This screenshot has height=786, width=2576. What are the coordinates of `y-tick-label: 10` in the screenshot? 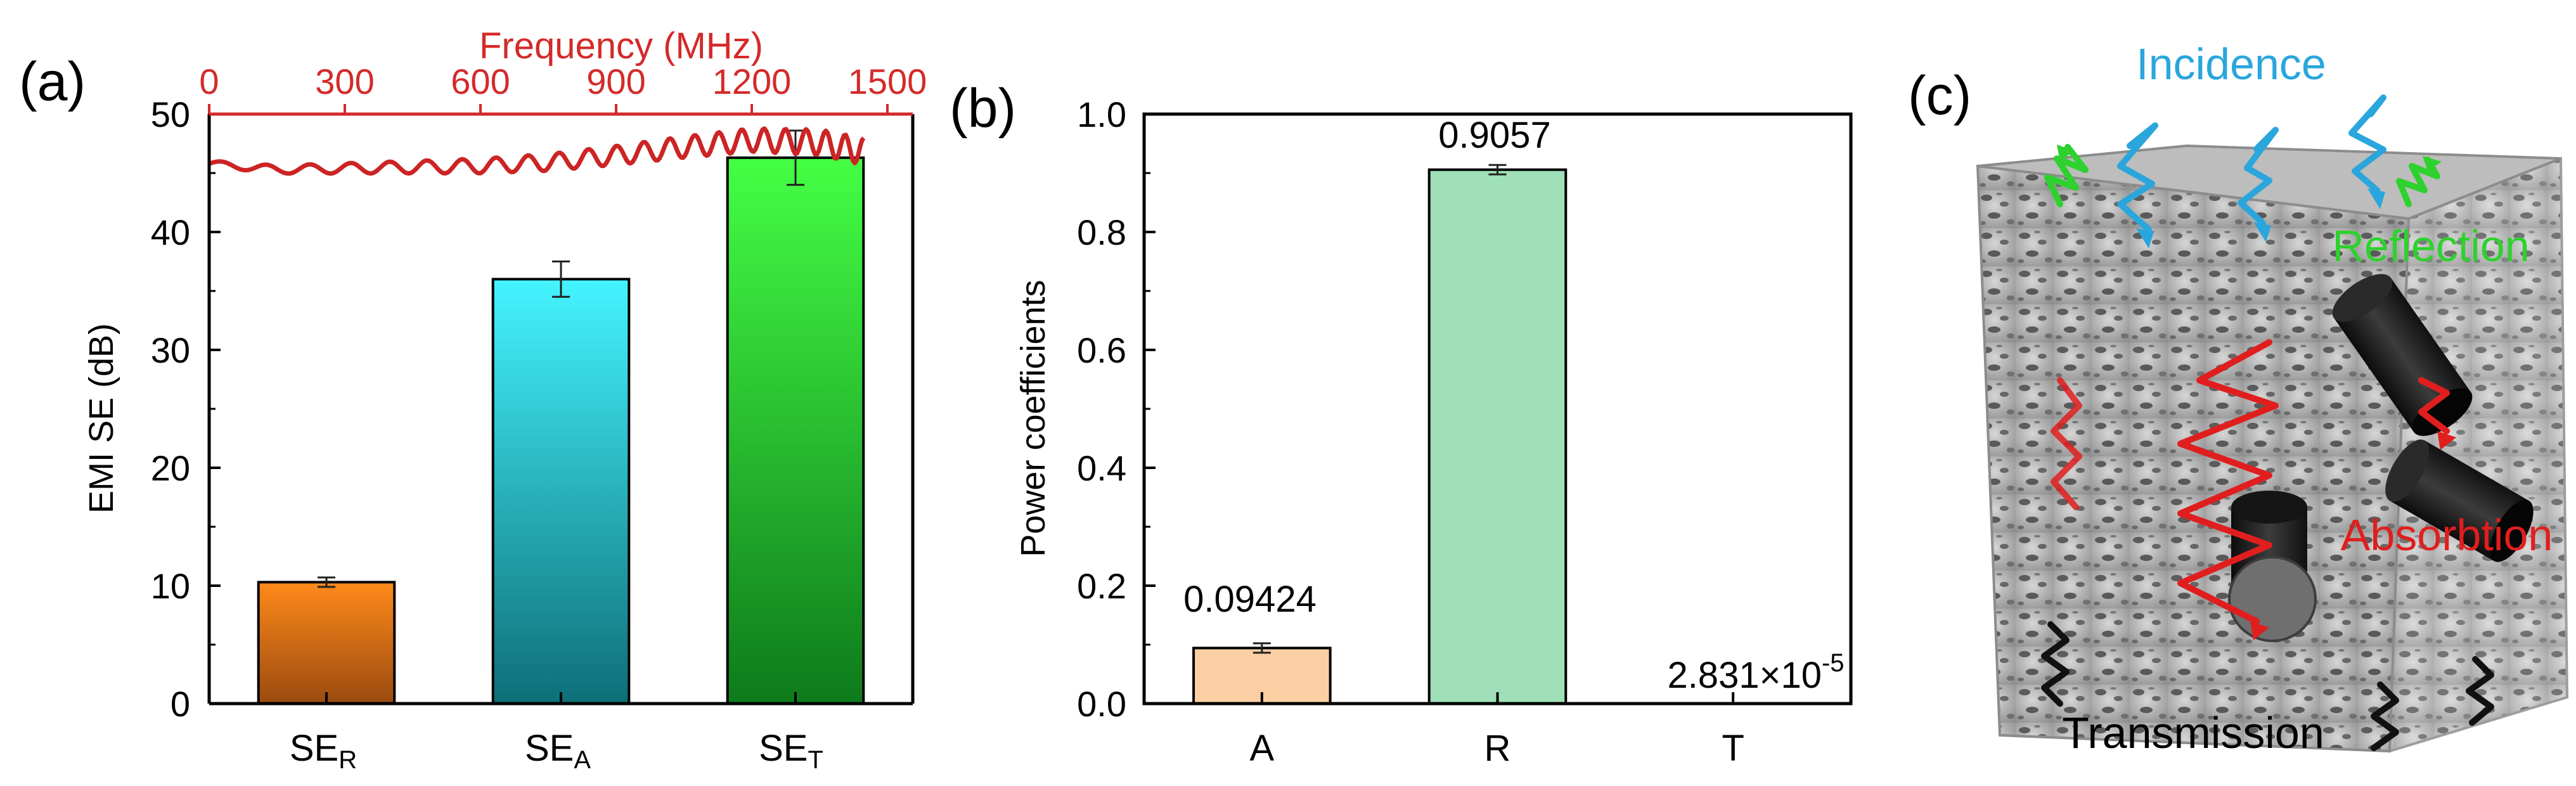 It's located at (170, 586).